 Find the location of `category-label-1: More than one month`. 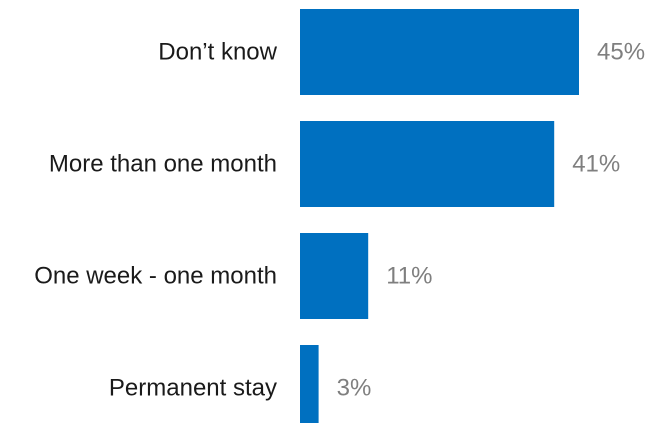

category-label-1: More than one month is located at coordinates (163, 164).